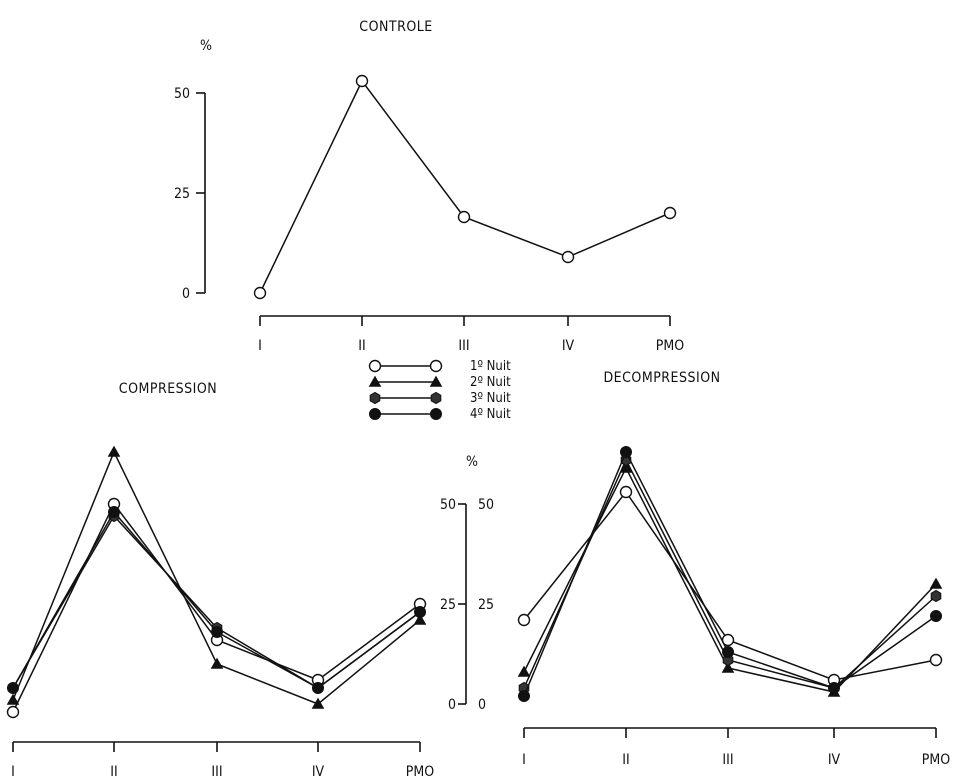 This screenshot has height=778, width=956. What do you see at coordinates (182, 94) in the screenshot?
I see `controle-y-tick-label: 50` at bounding box center [182, 94].